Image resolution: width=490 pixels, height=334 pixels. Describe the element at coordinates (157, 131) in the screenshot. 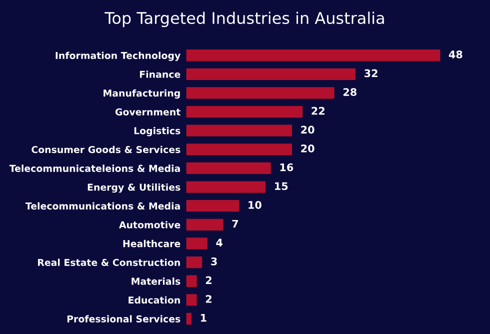

I see `y-tick-label: Logistics` at that location.